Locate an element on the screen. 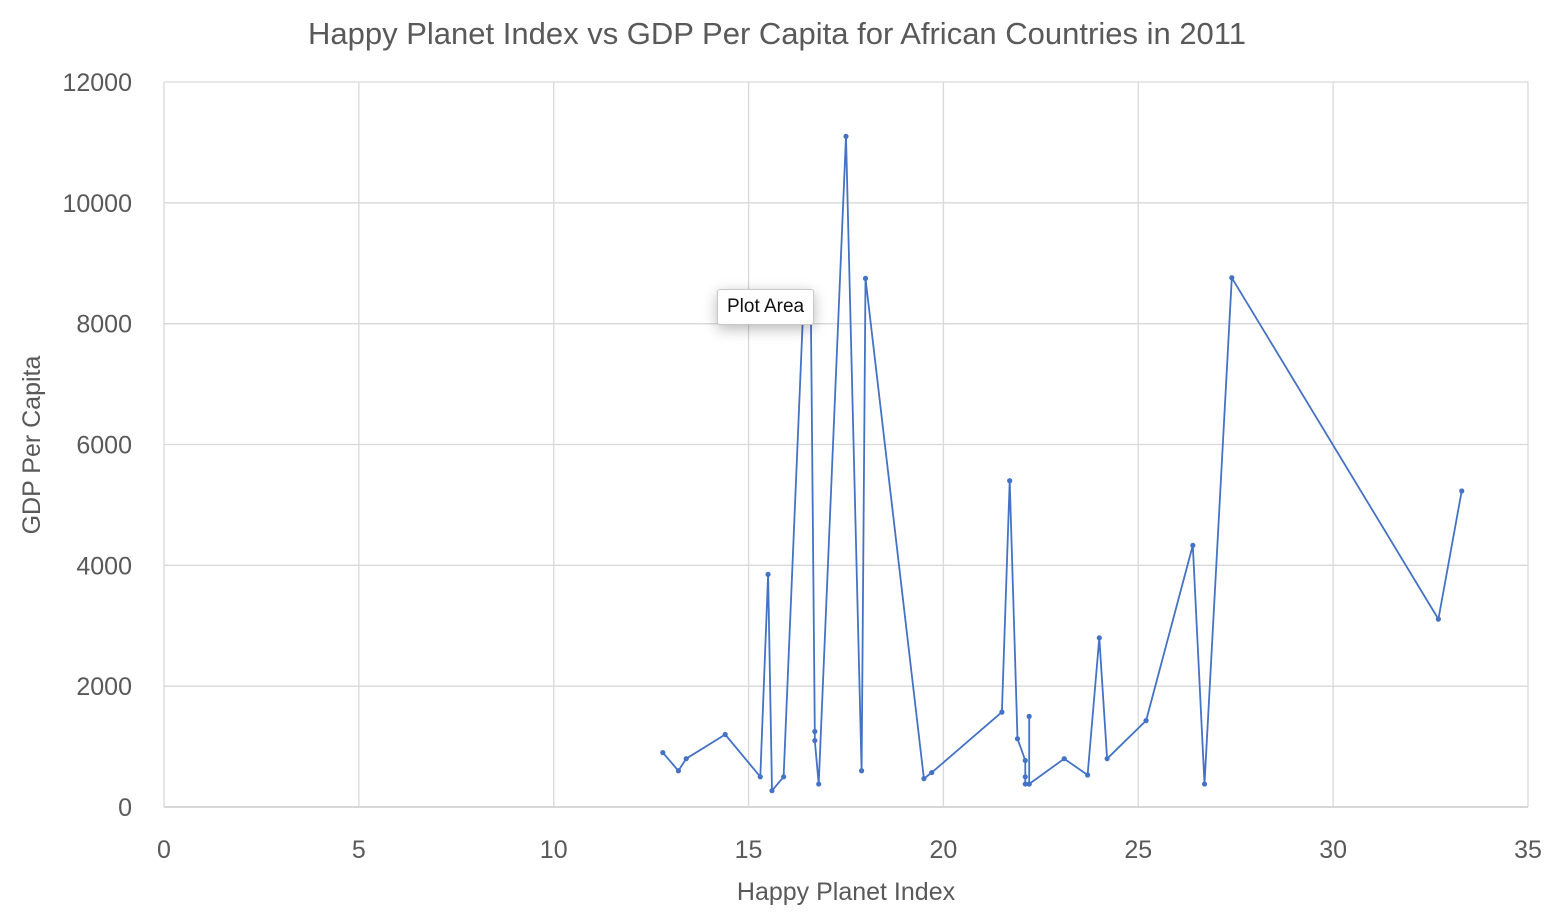  x-tick-label: 5 is located at coordinates (359, 850).